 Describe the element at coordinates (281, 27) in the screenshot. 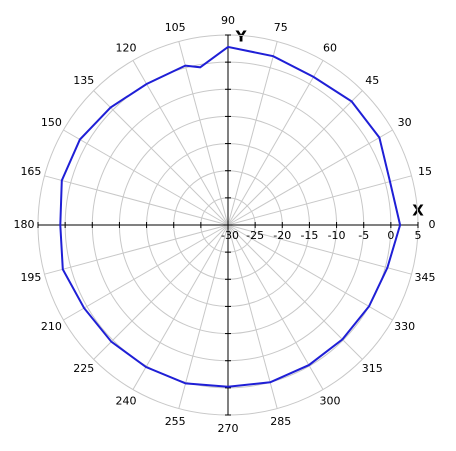

I see `theta-tick-label: 75` at that location.